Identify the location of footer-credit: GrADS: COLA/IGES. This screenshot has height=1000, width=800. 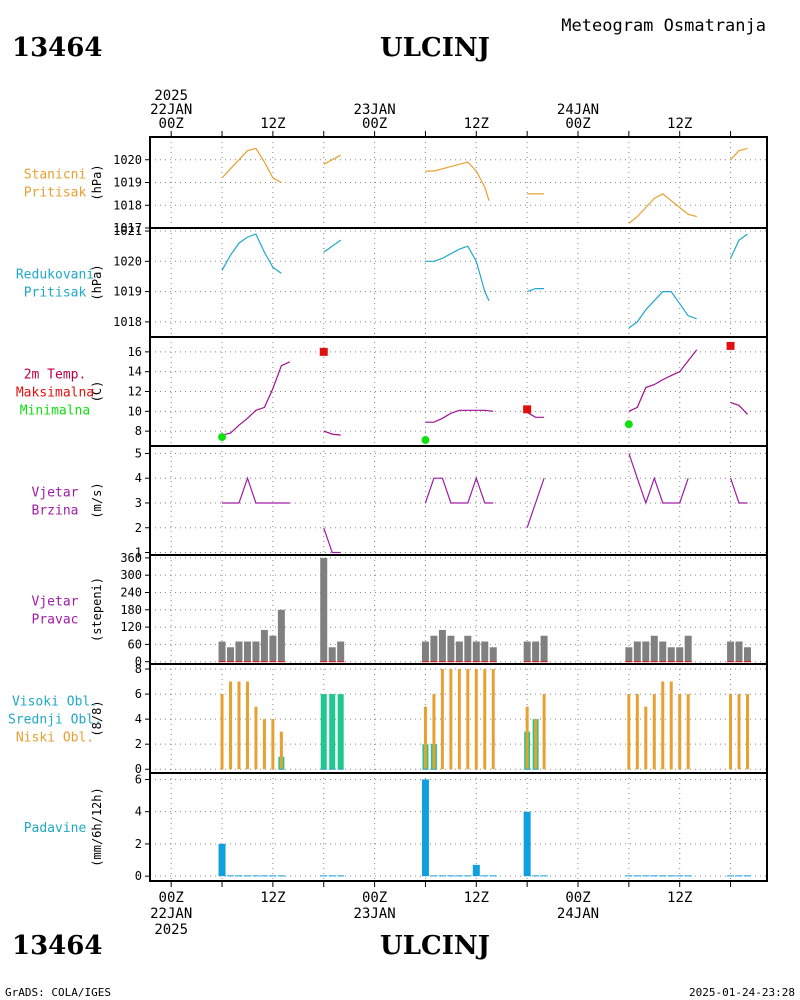
(58, 992).